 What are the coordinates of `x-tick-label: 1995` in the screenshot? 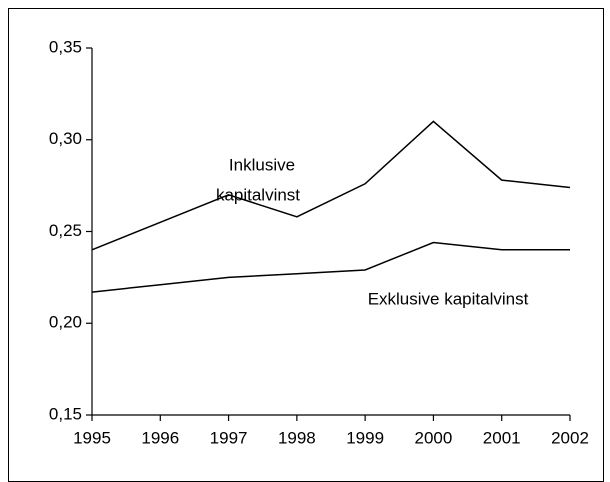 It's located at (92, 437).